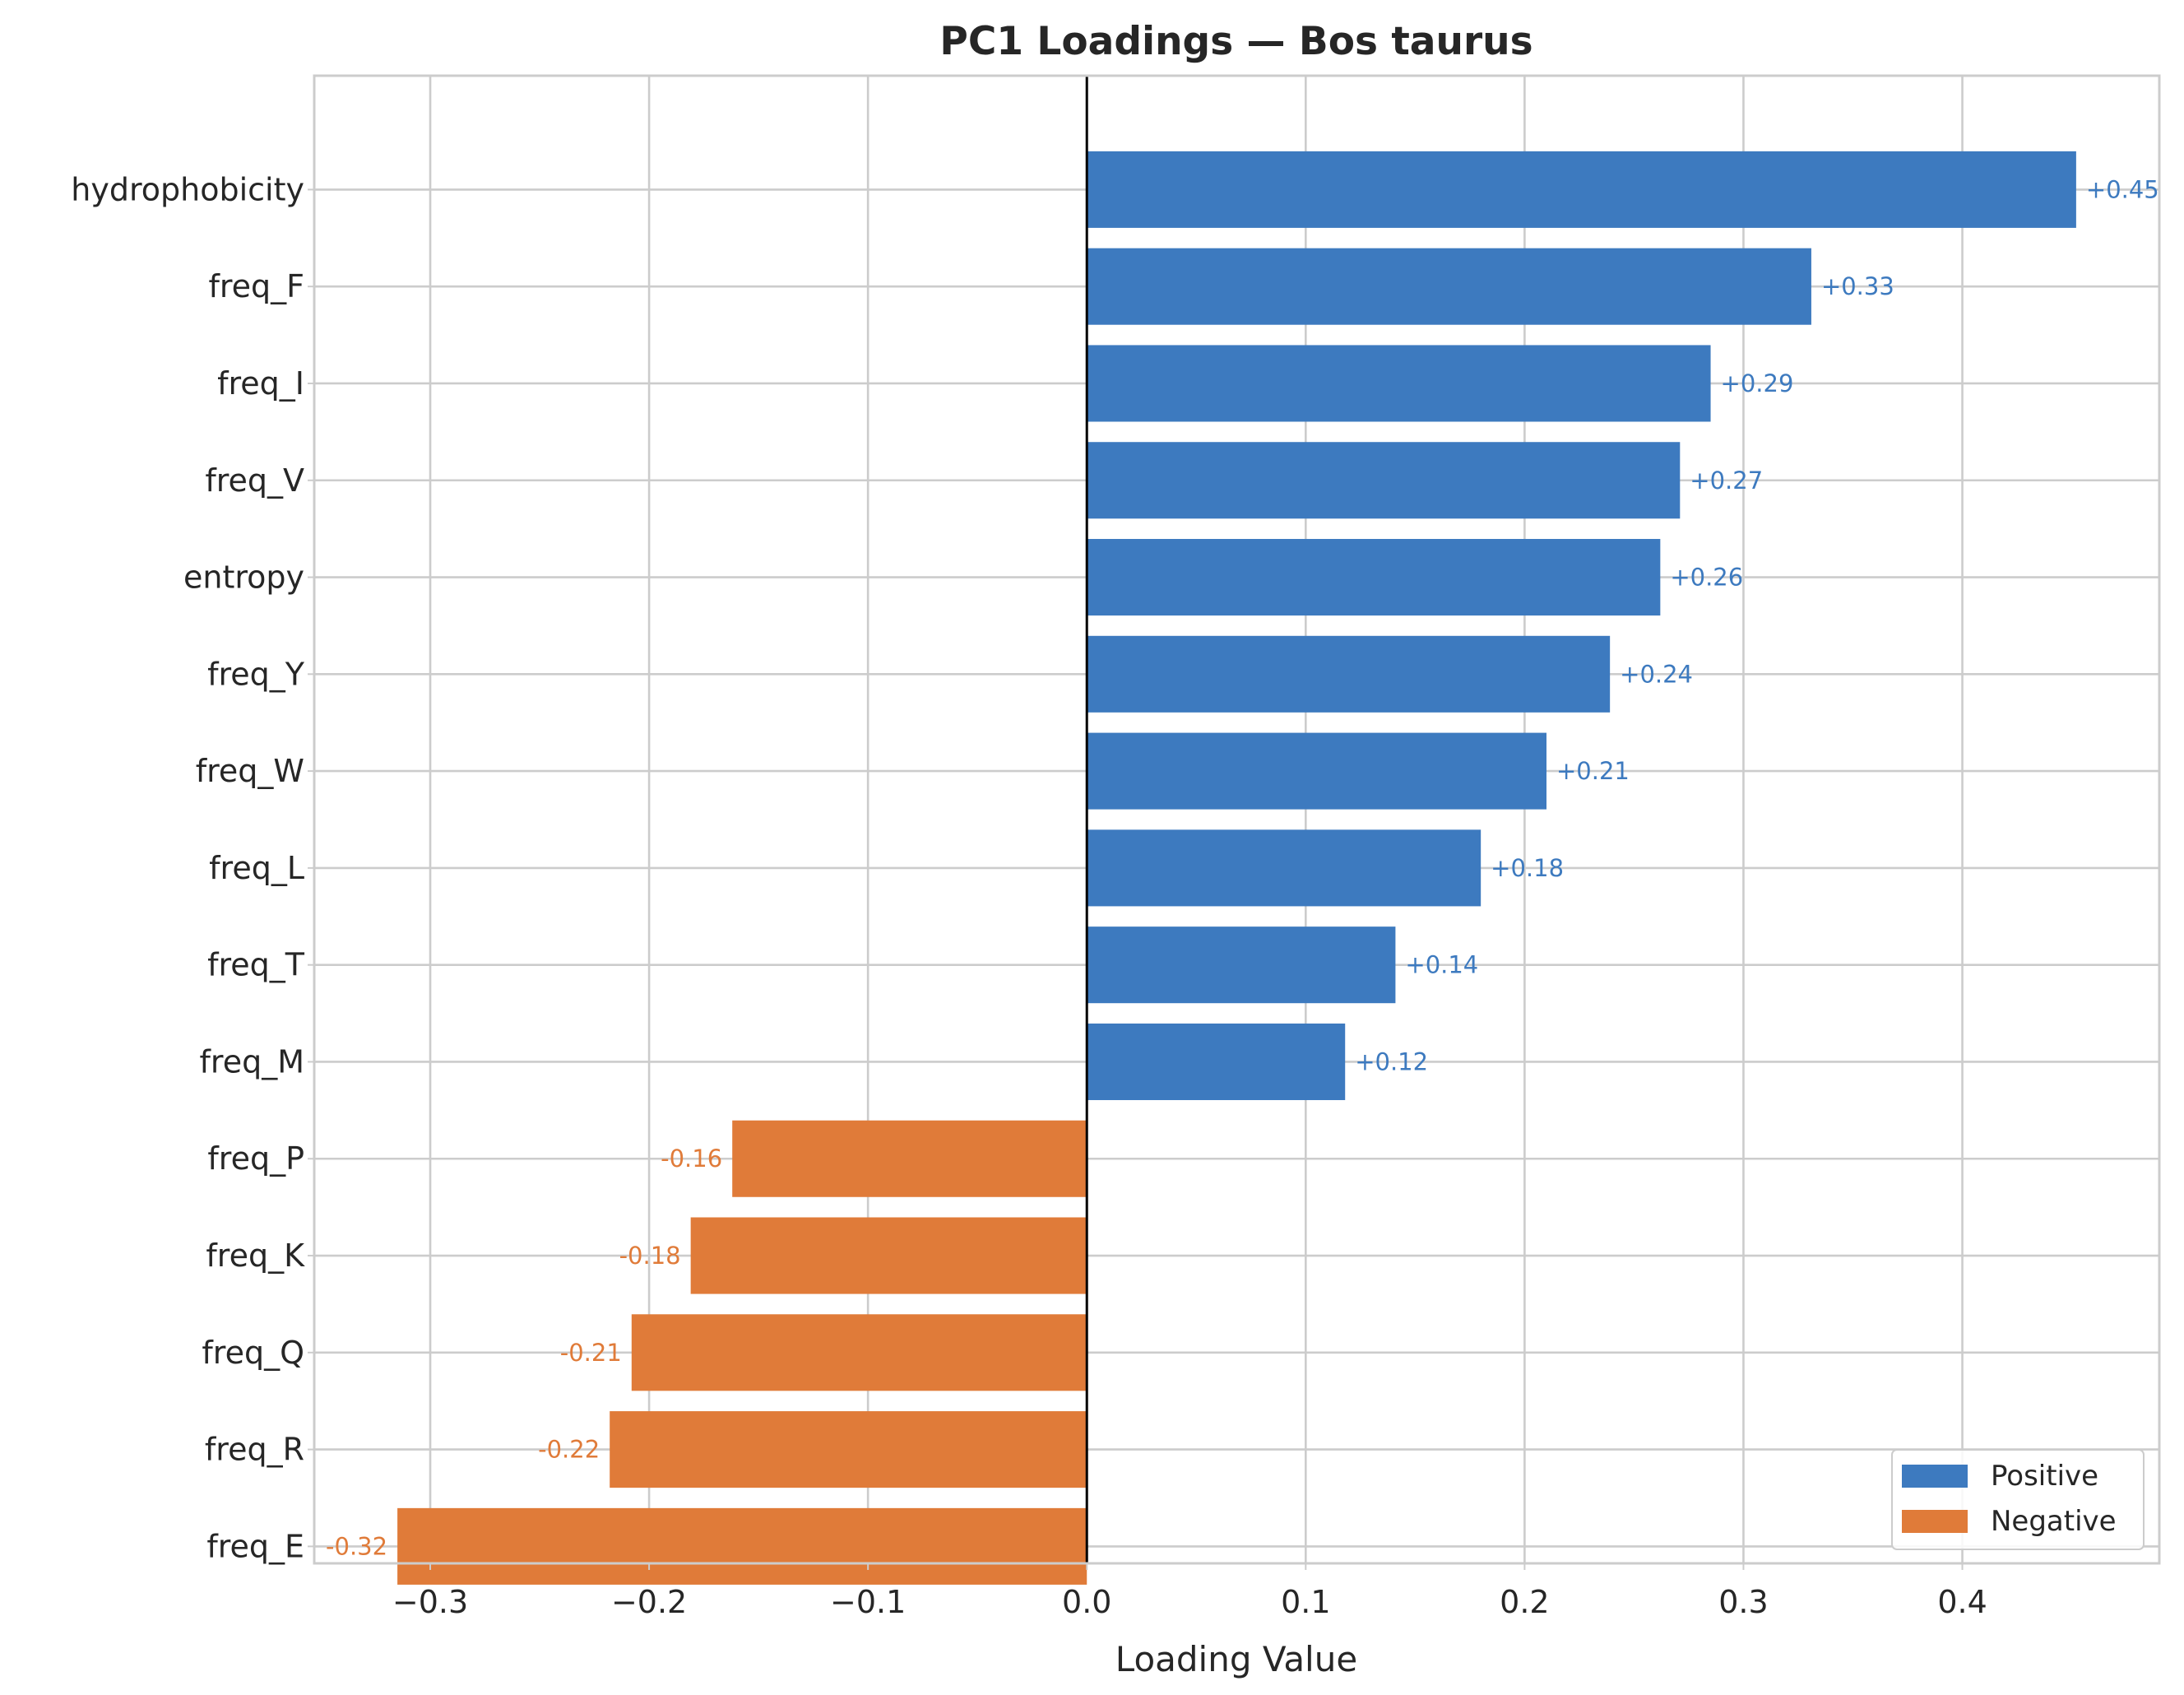  Describe the element at coordinates (1857, 286) in the screenshot. I see `data-label: +0.33` at that location.